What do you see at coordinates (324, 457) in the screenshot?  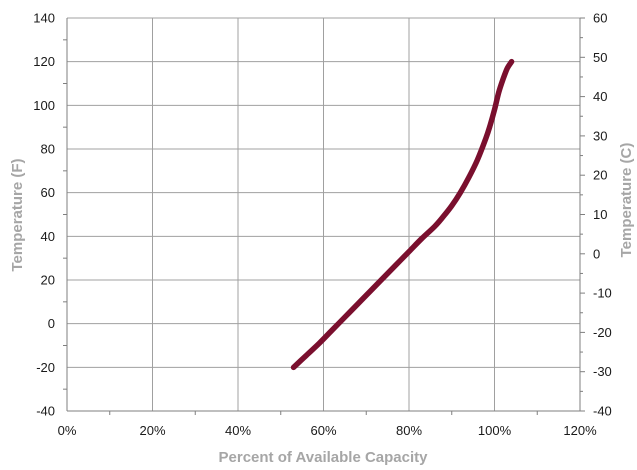 I see `x-axis-title: Percent of Available Capacity` at bounding box center [324, 457].